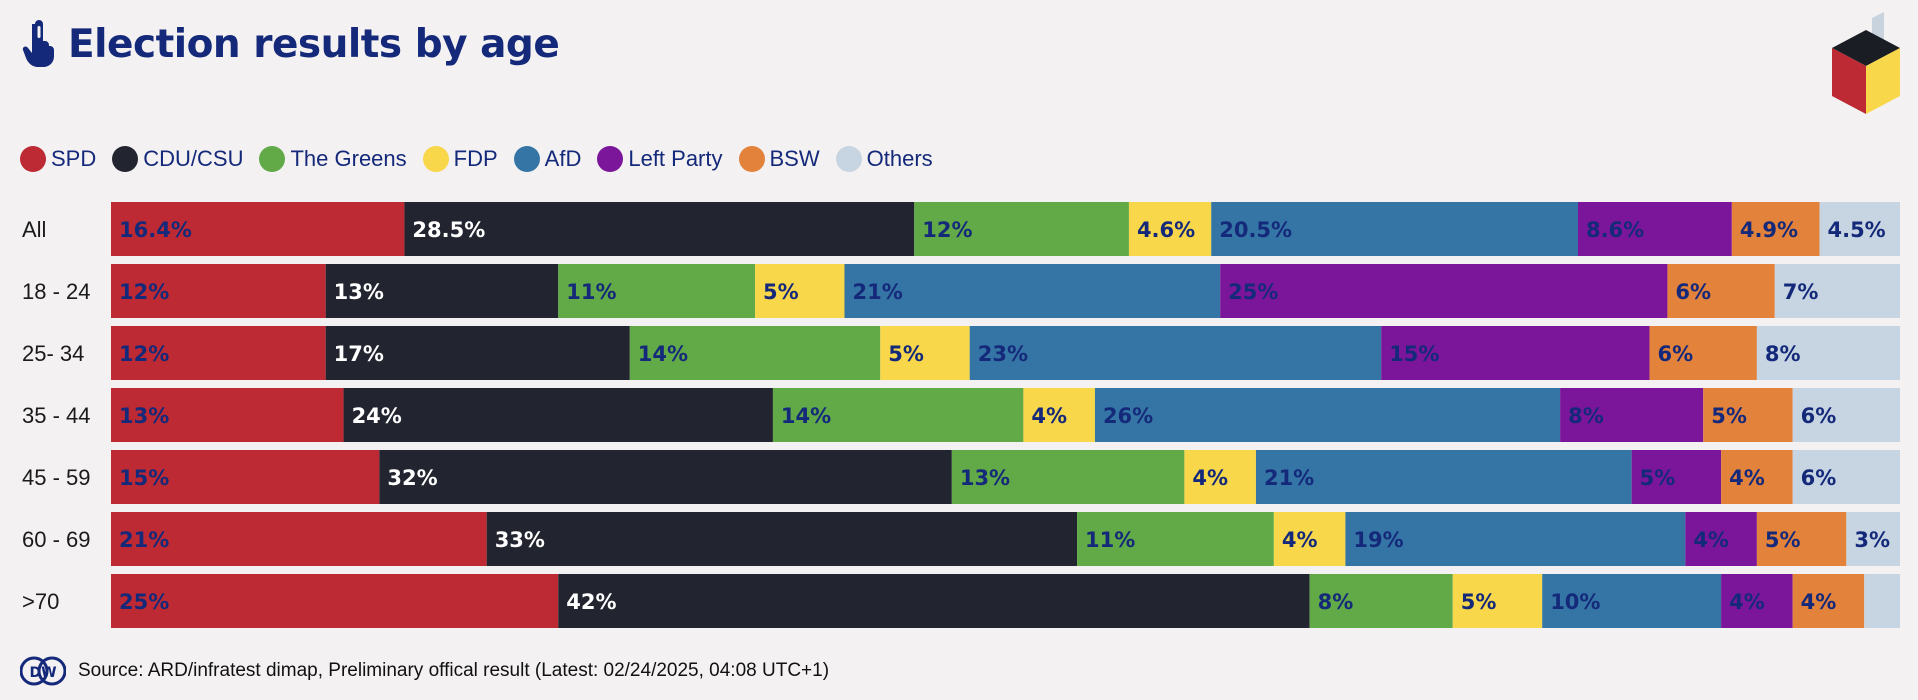 The image size is (1918, 700). Describe the element at coordinates (56, 477) in the screenshot. I see `row-label: 45 - 59` at that location.